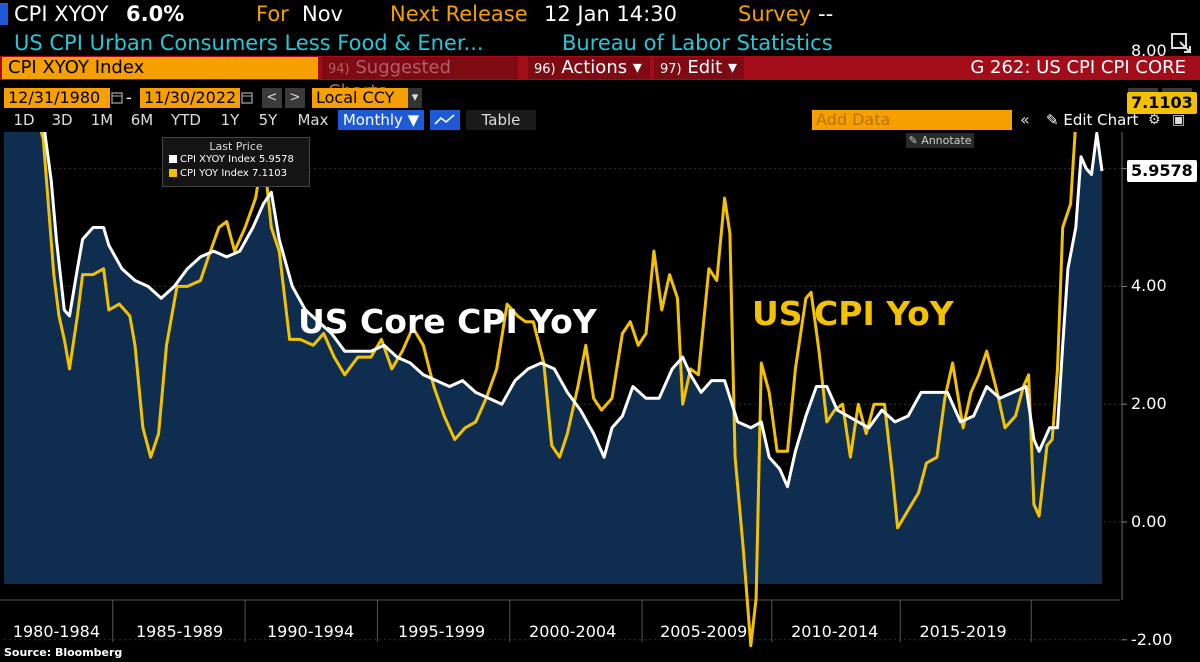 The image size is (1200, 662). I want to click on edit-chart-button: ✎ Edit Chart, so click(1092, 120).